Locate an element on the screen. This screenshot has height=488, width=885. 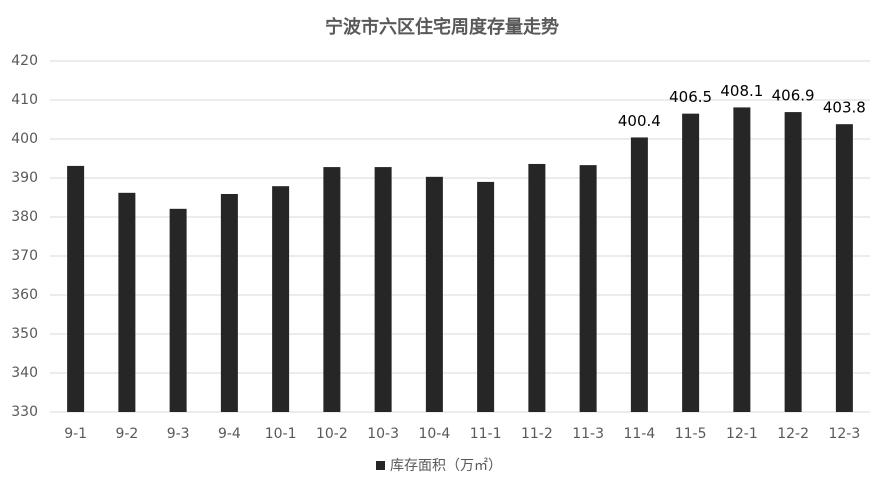
y-tick-label: 420 is located at coordinates (24, 61).